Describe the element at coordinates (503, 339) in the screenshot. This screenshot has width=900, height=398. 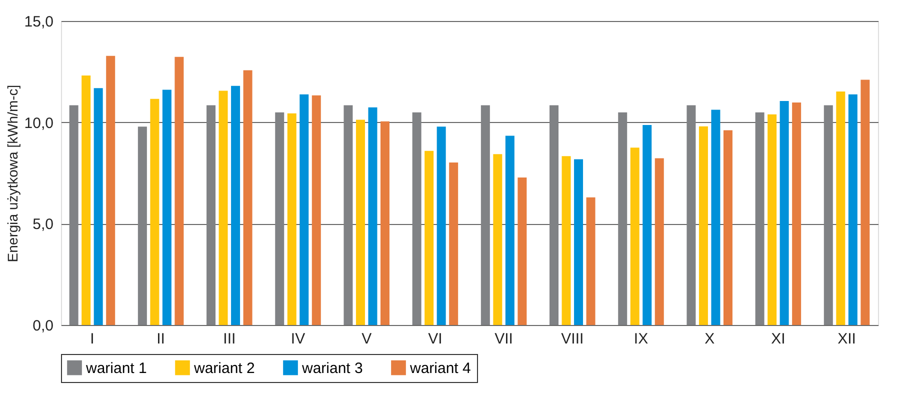
I see `x-tick-label: VII` at that location.